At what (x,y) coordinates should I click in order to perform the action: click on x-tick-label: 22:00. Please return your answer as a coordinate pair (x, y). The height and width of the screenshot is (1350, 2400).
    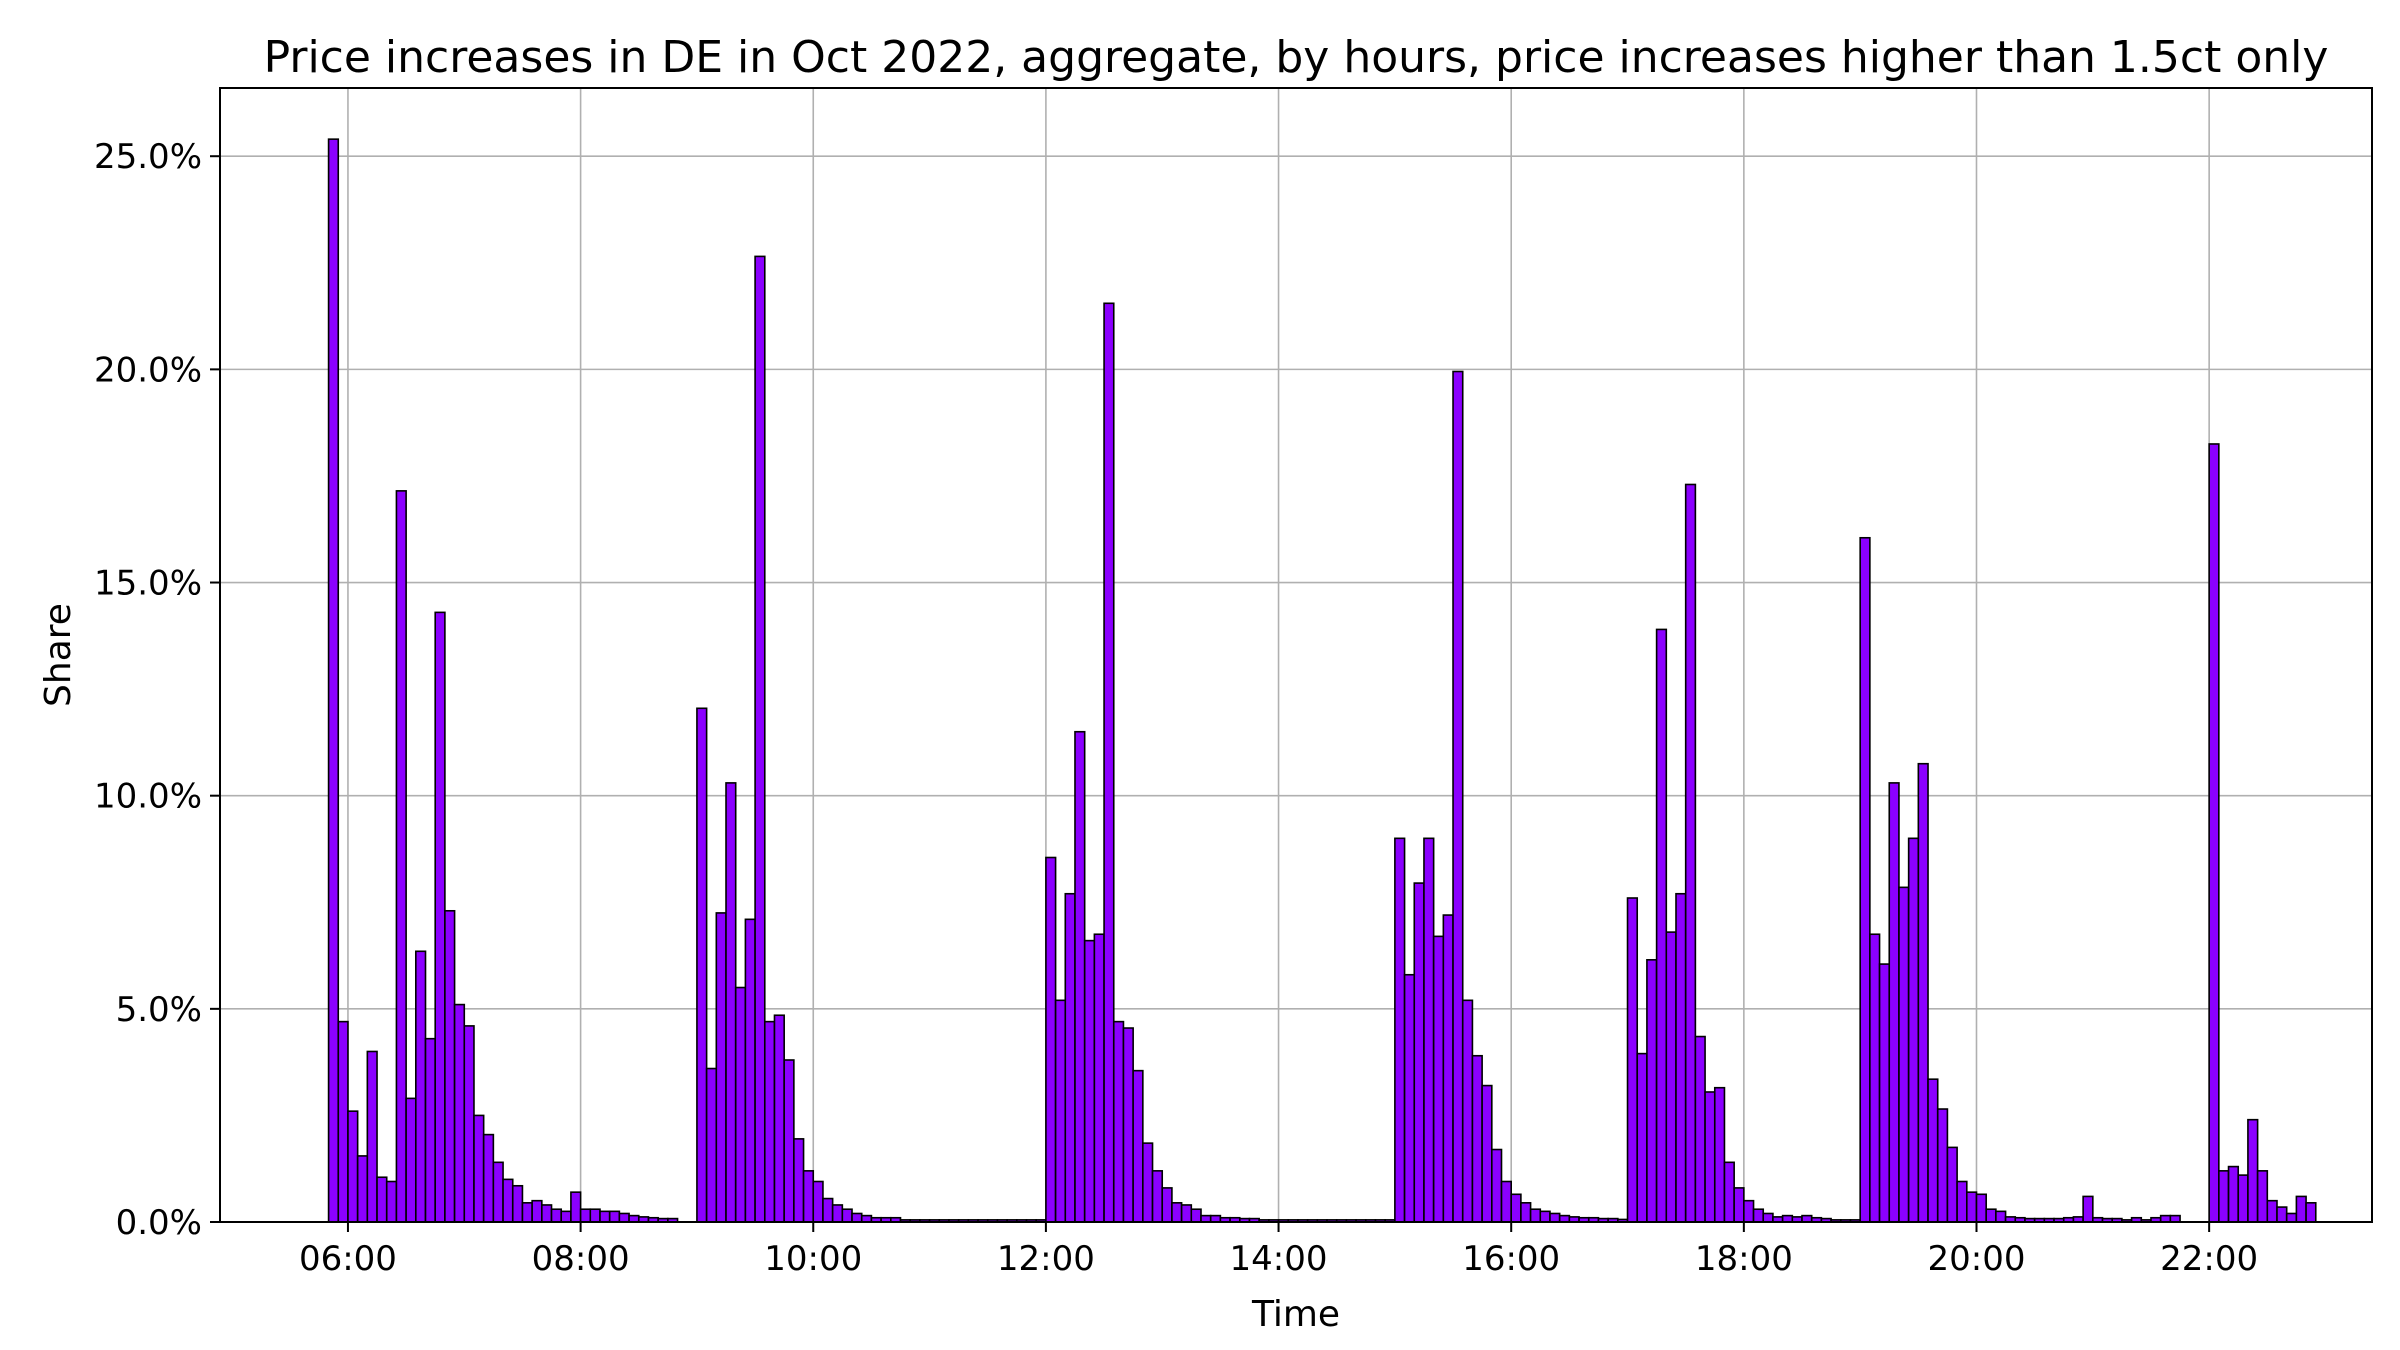
    Looking at the image, I should click on (2209, 1259).